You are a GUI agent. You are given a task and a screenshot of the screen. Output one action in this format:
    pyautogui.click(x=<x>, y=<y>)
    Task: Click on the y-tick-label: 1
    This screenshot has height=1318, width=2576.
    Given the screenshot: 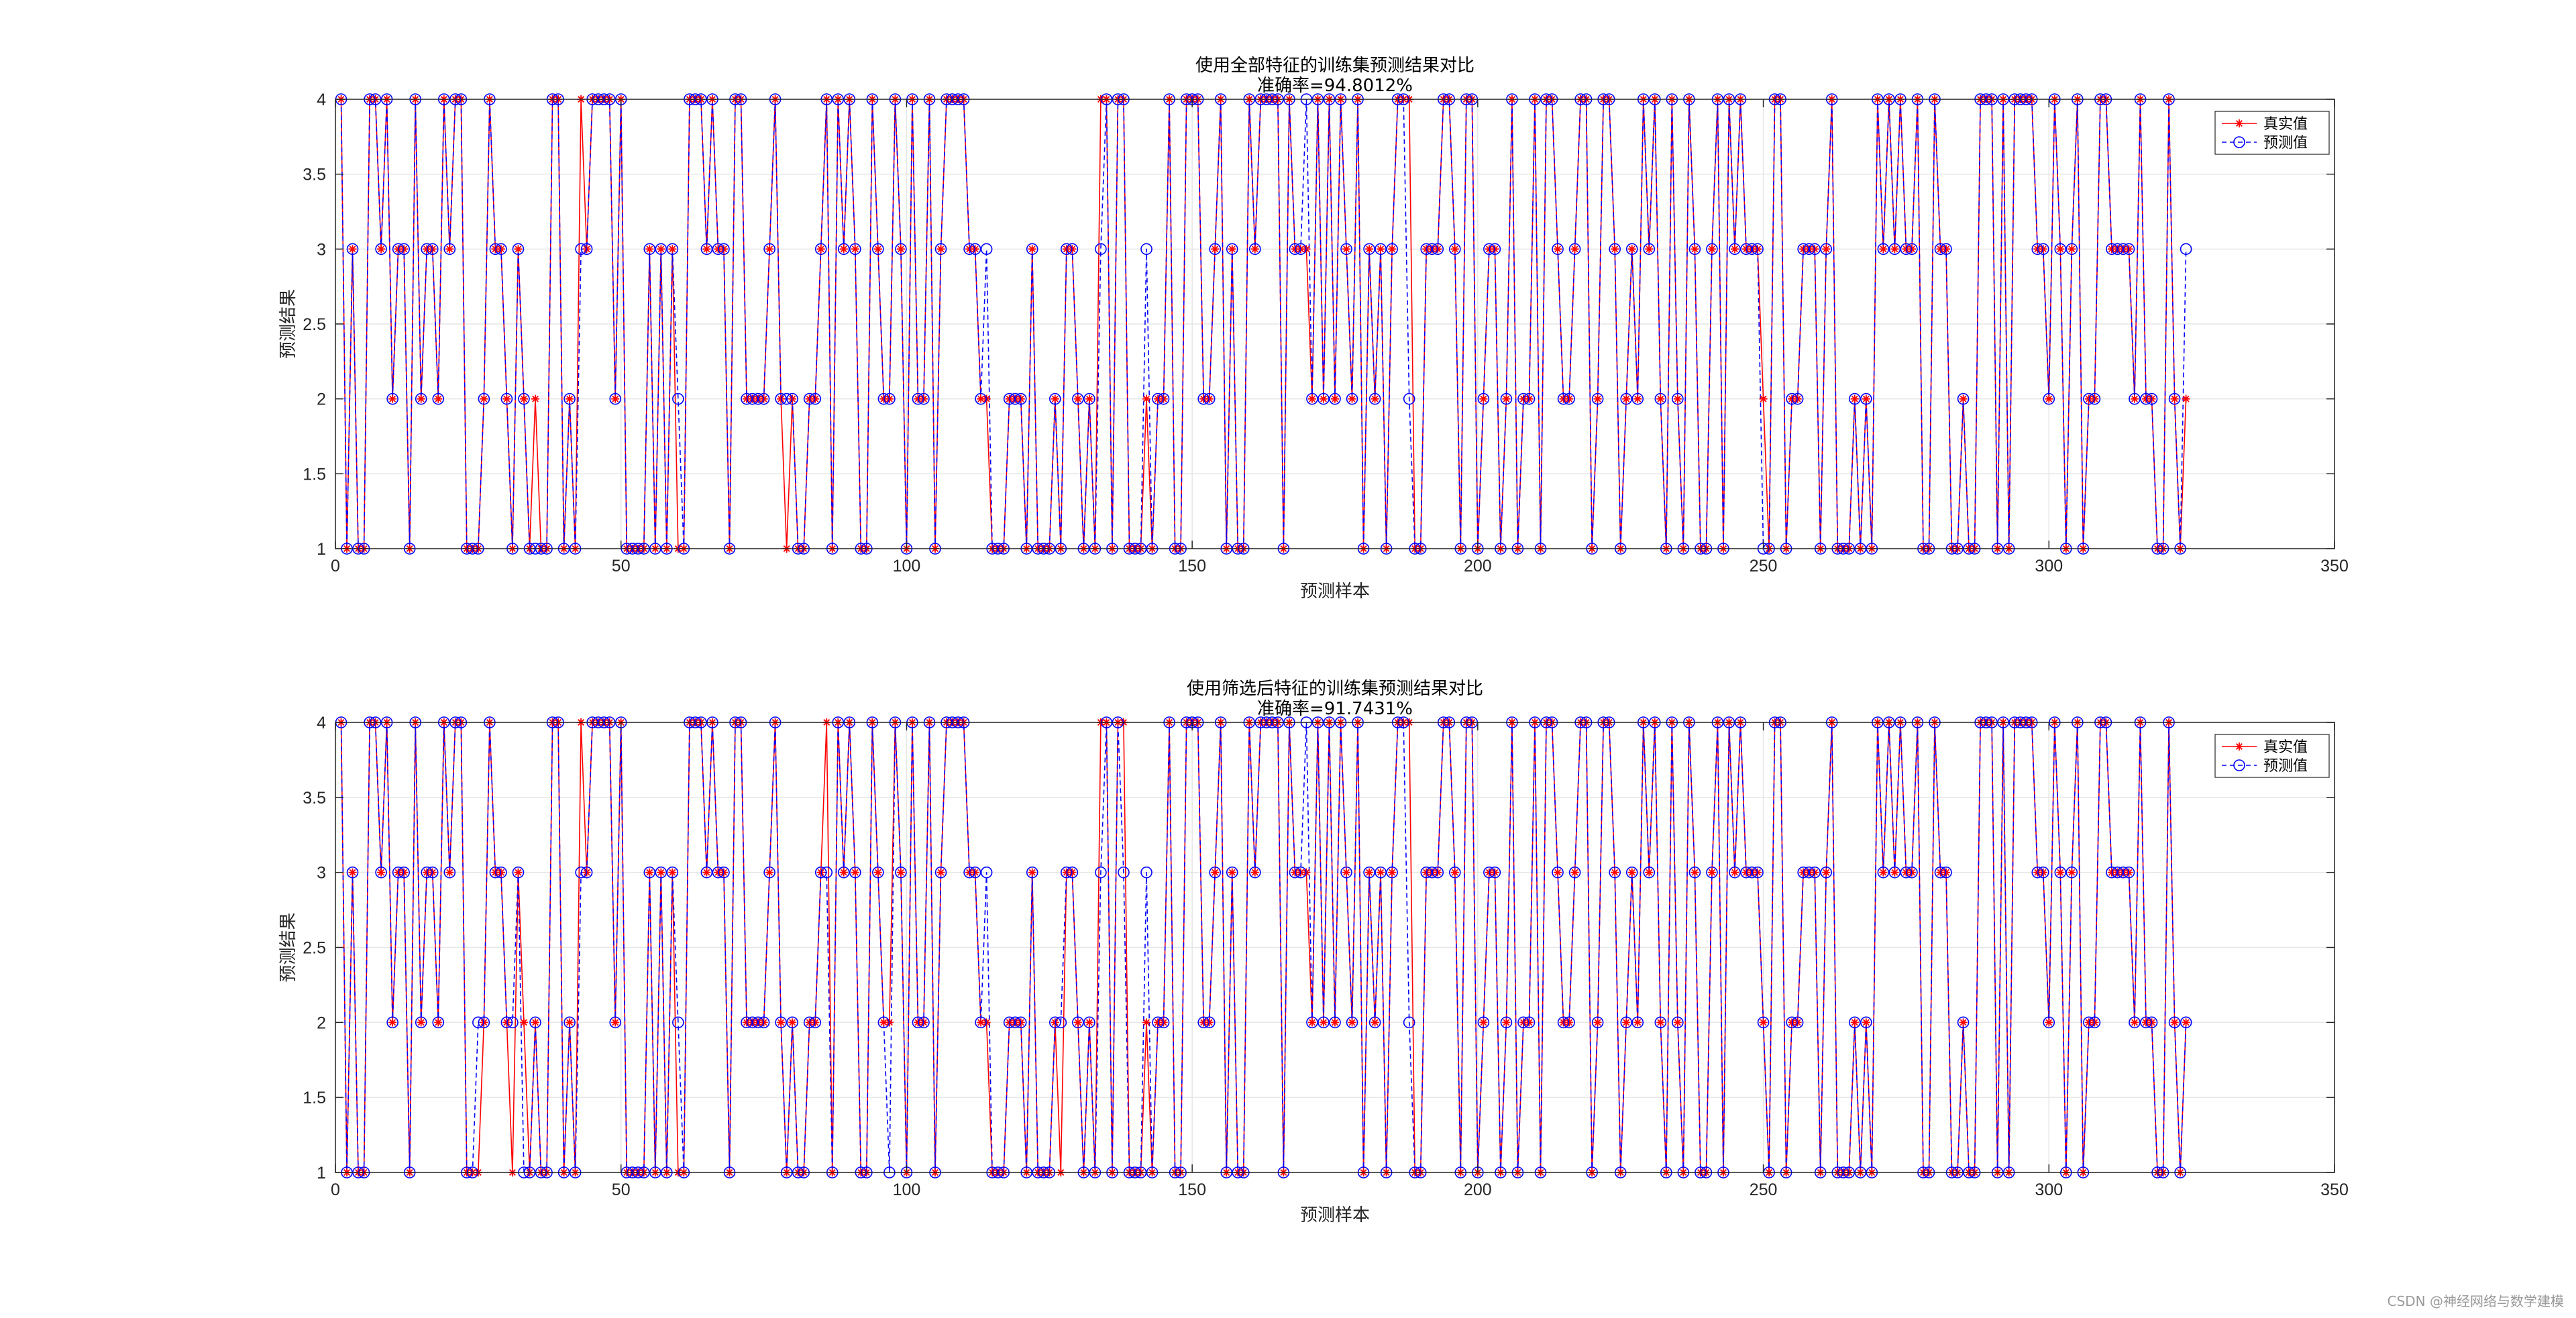 What is the action you would take?
    pyautogui.click(x=321, y=1173)
    